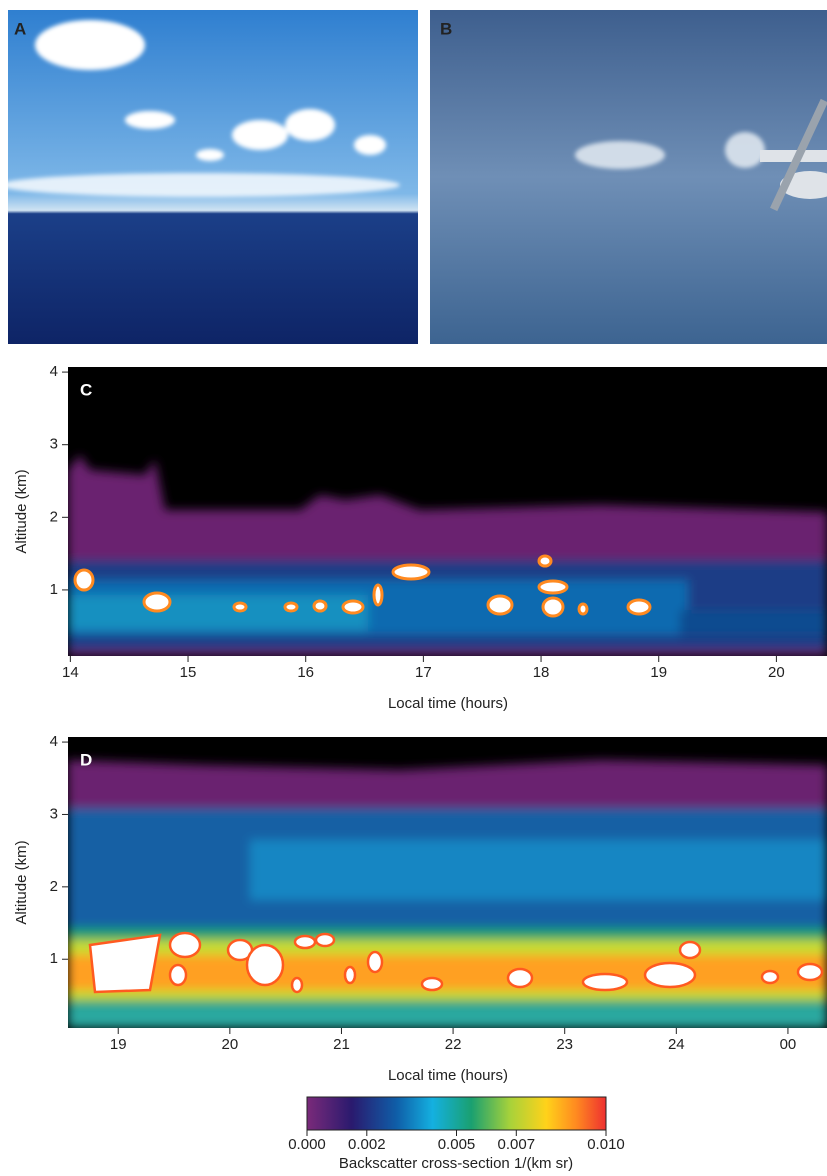  I want to click on panel-label: A, so click(20, 28).